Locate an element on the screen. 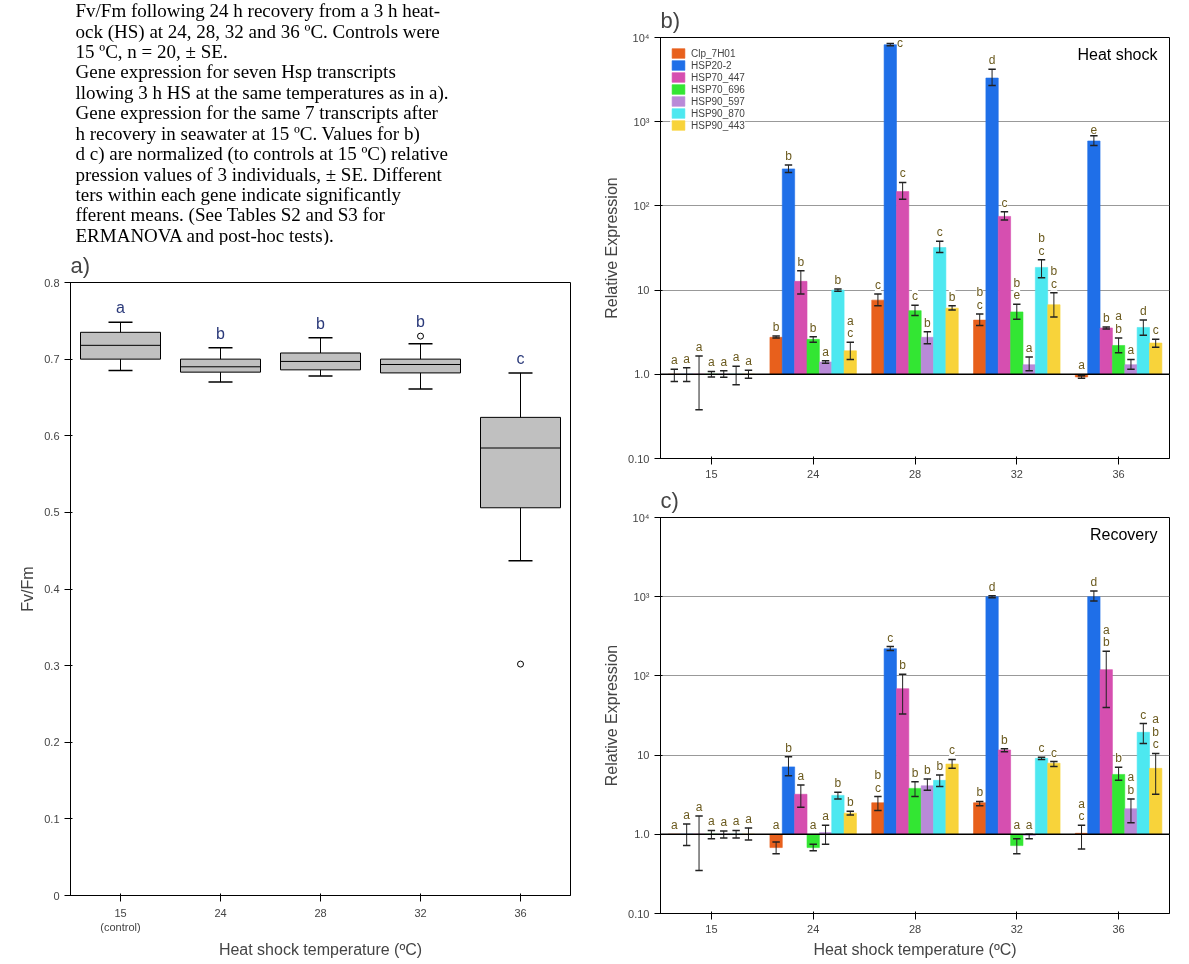 The image size is (1189, 964). data-label: a b c is located at coordinates (1156, 732).